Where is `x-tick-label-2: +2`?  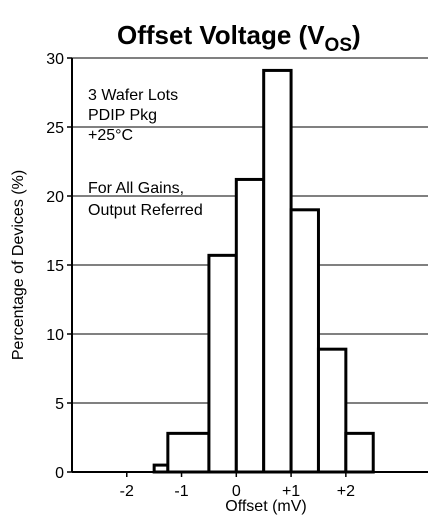 x-tick-label-2: +2 is located at coordinates (346, 491).